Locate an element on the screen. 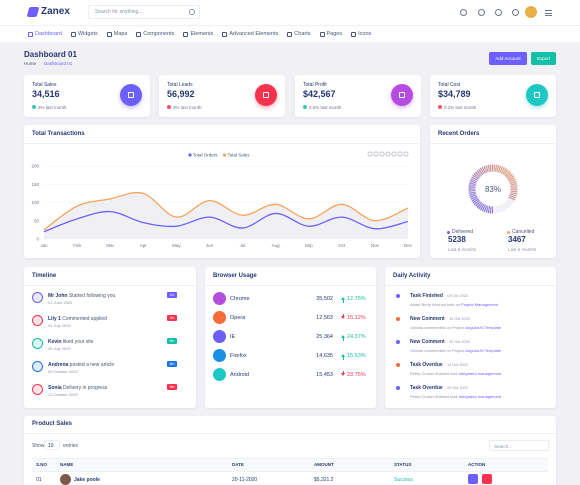 This screenshot has height=485, width=580. nav-item: Icons is located at coordinates (361, 34).